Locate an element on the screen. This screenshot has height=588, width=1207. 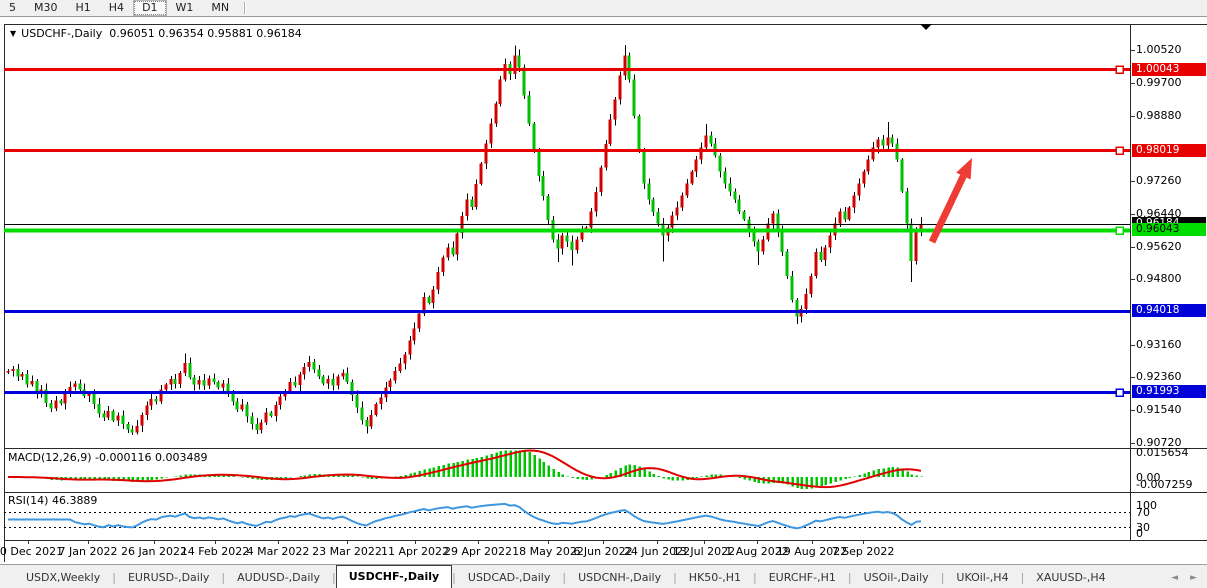
date-axis-label: 1 Aug 2022 is located at coordinates (757, 551).